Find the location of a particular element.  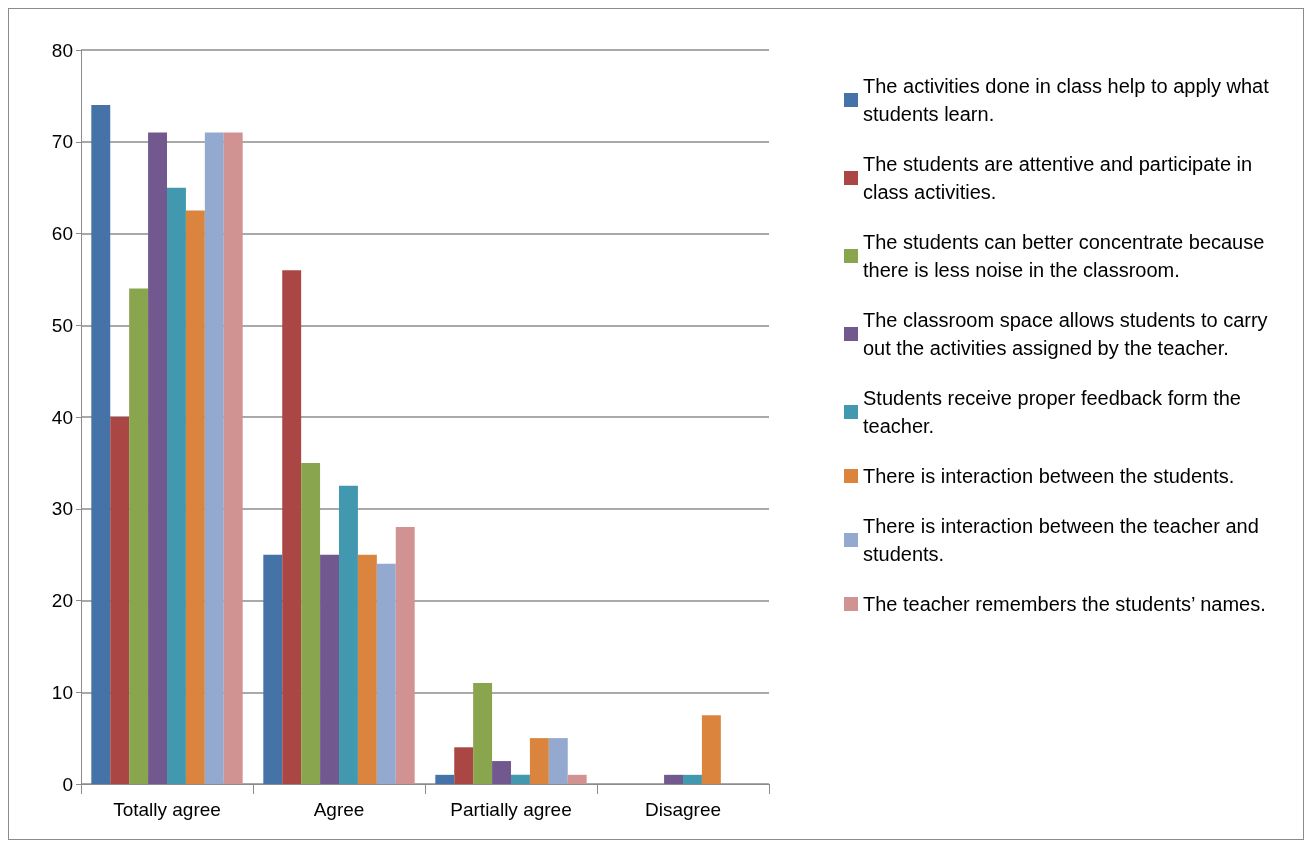

legend-label: The classroom space allows students to carry out the activities assigned by the teacher. is located at coordinates (1068, 334).